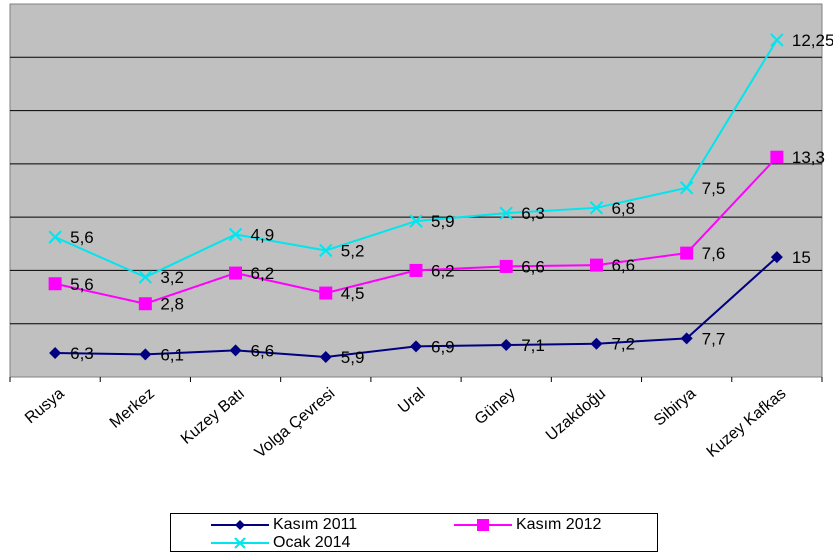 Image resolution: width=833 pixels, height=556 pixels. What do you see at coordinates (240, 543) in the screenshot?
I see `x-marker-icon` at bounding box center [240, 543].